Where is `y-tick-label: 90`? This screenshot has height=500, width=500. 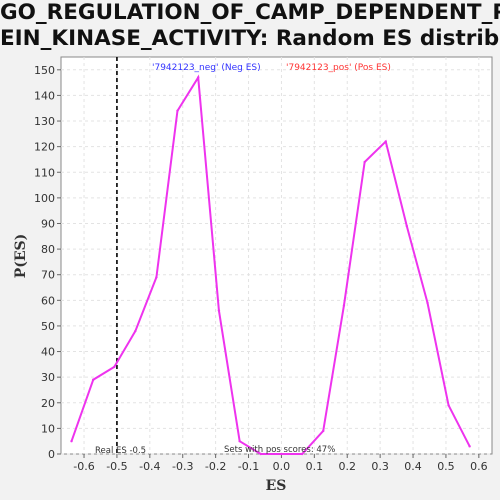
y-tick-label: 90 is located at coordinates (48, 223).